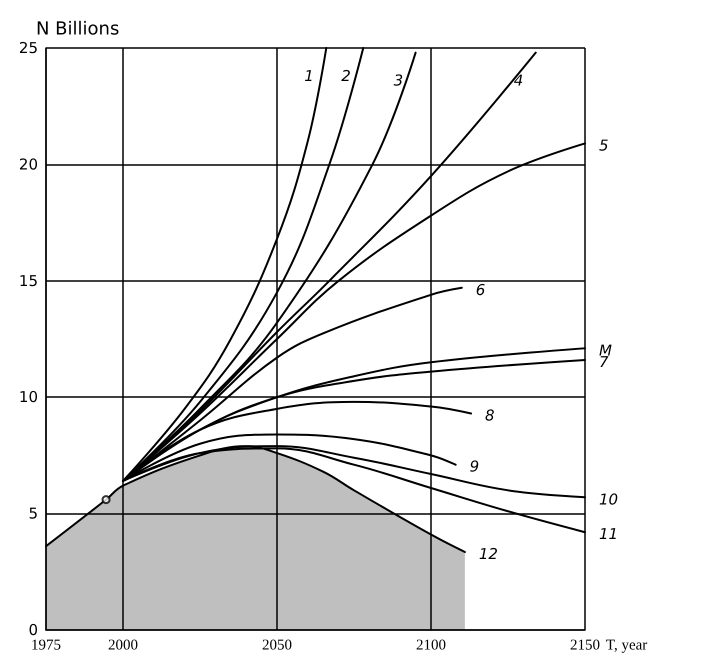  What do you see at coordinates (346, 76) in the screenshot?
I see `series-label: 2` at bounding box center [346, 76].